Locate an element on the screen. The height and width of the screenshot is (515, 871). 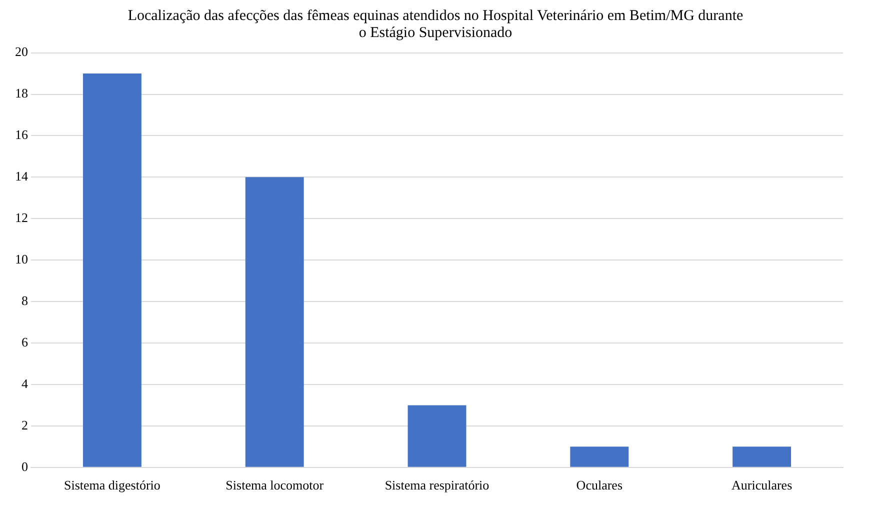
x-tick-label: Sistema respiratório is located at coordinates (437, 485).